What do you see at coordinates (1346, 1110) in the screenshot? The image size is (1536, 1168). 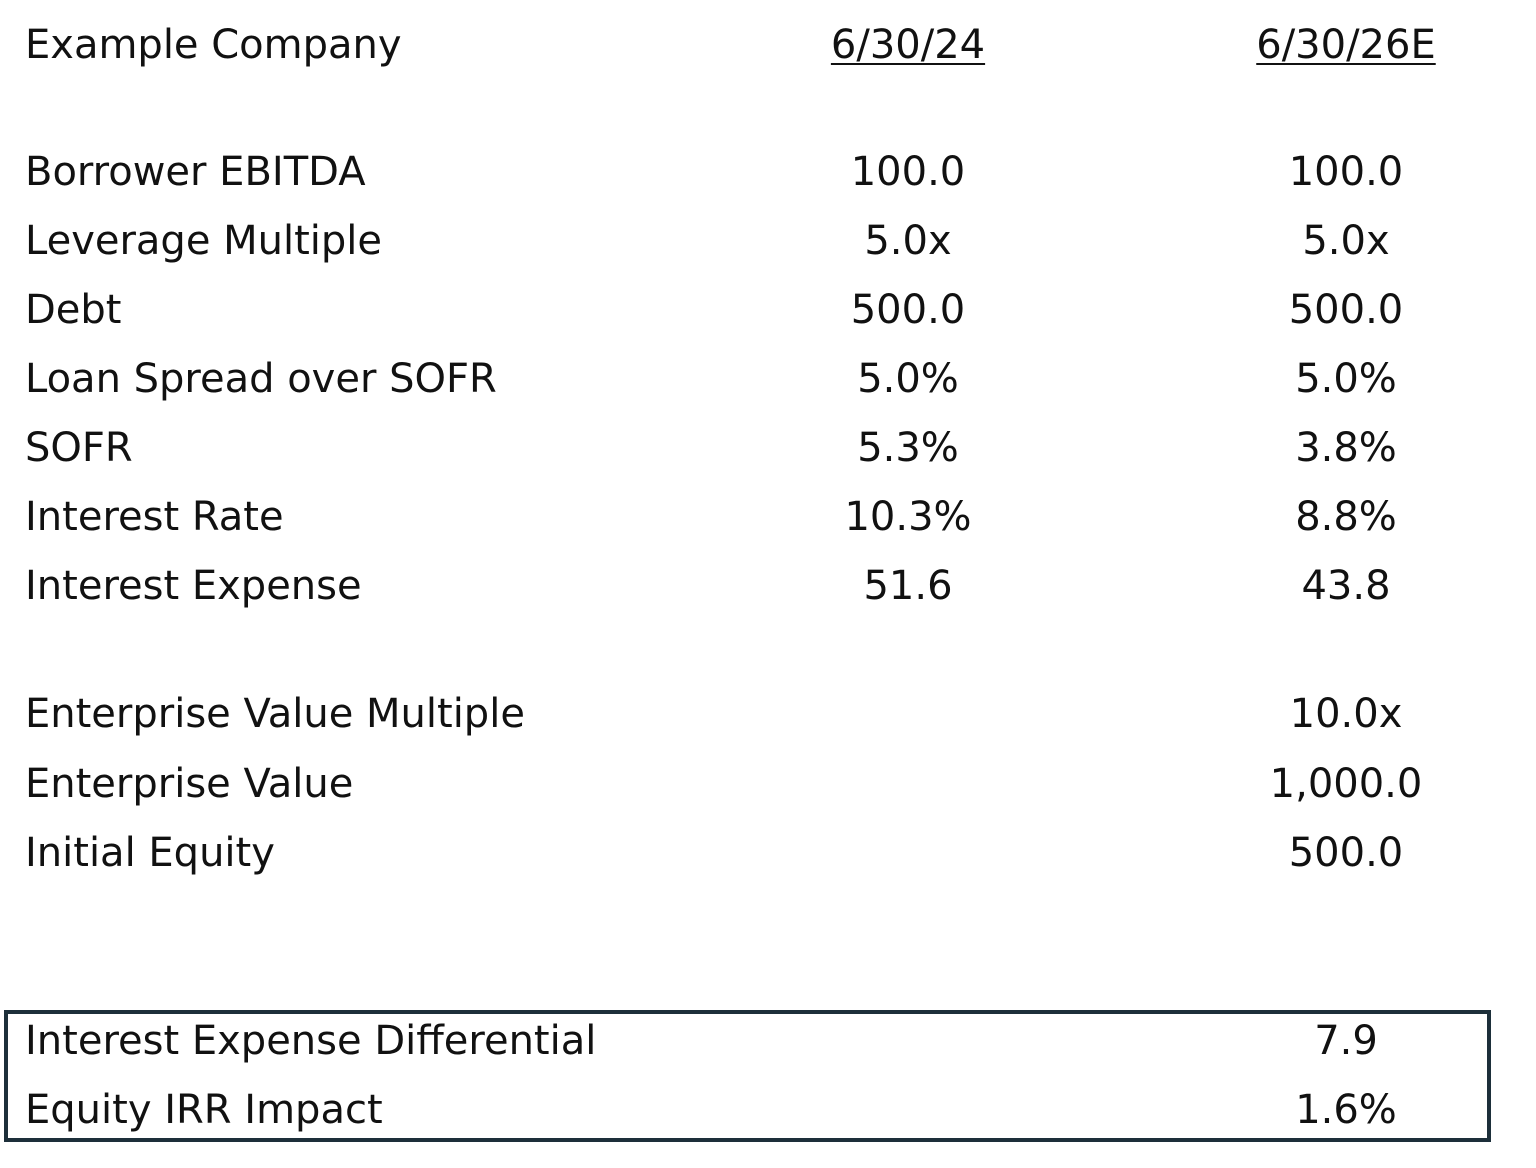 I see `row-value-2026: 1.6%` at bounding box center [1346, 1110].